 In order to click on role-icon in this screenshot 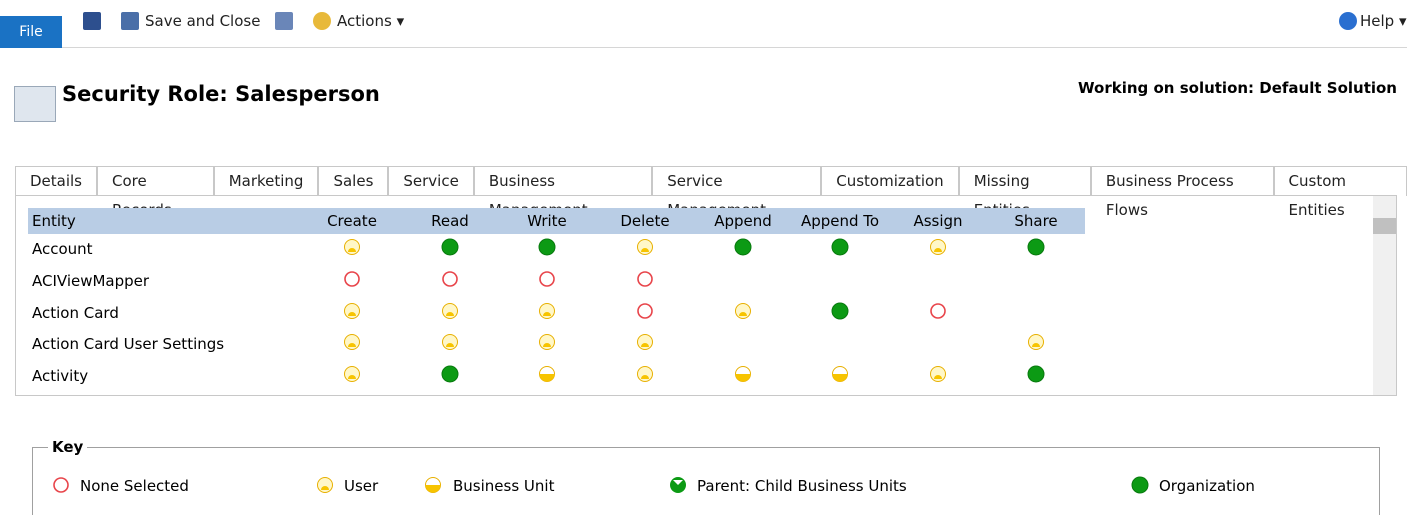, I will do `click(35, 104)`.